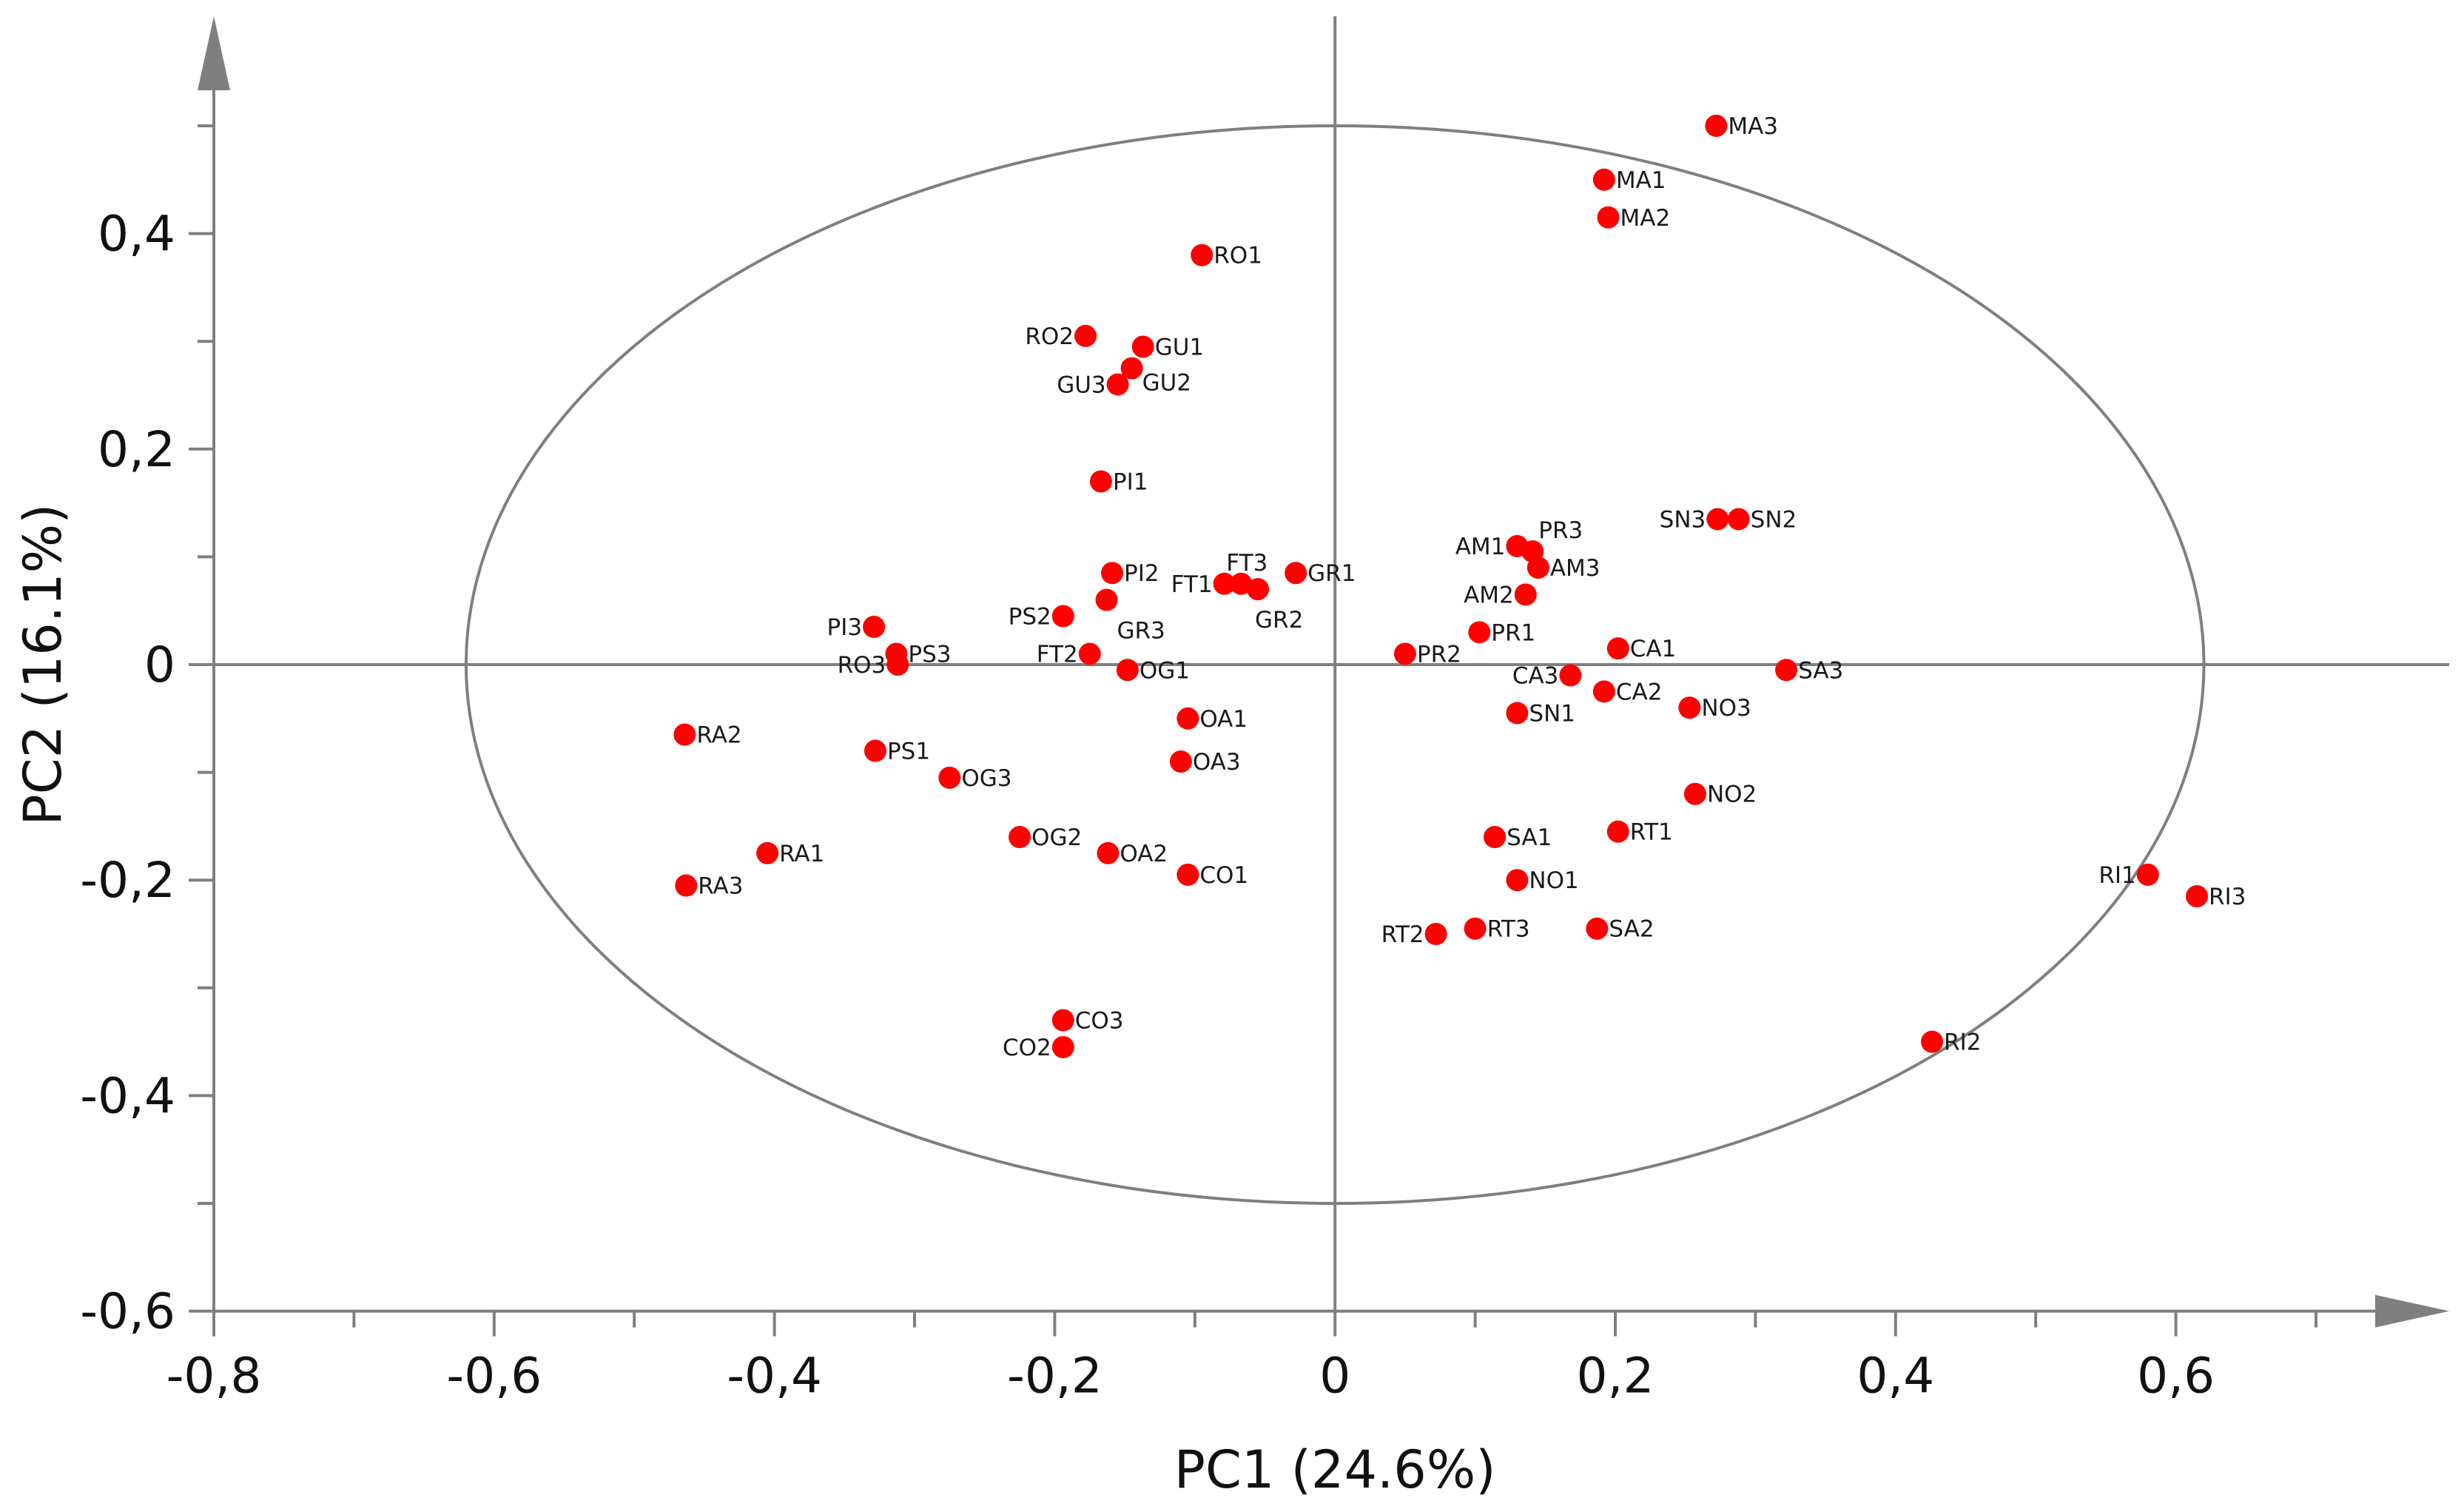 The width and height of the screenshot is (2464, 1512). Describe the element at coordinates (1895, 1376) in the screenshot. I see `x-tick-label: 0,4` at that location.